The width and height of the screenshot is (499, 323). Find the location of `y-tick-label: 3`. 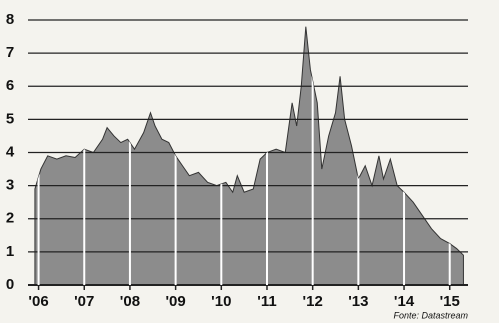

y-tick-label: 3 is located at coordinates (10, 185).